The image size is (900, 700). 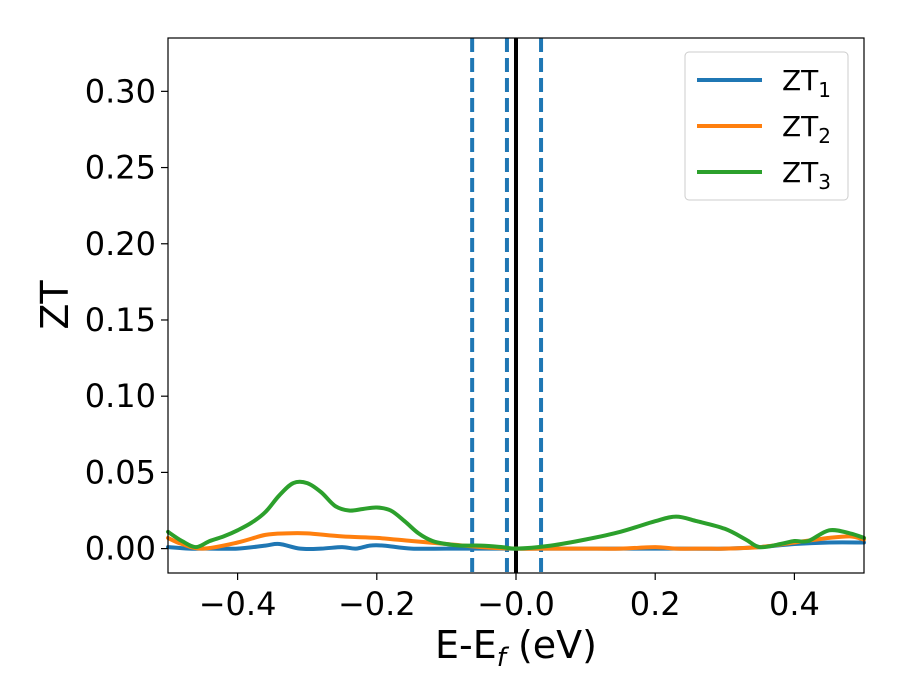 What do you see at coordinates (516, 604) in the screenshot?
I see `x-tick-label: −0.0` at bounding box center [516, 604].